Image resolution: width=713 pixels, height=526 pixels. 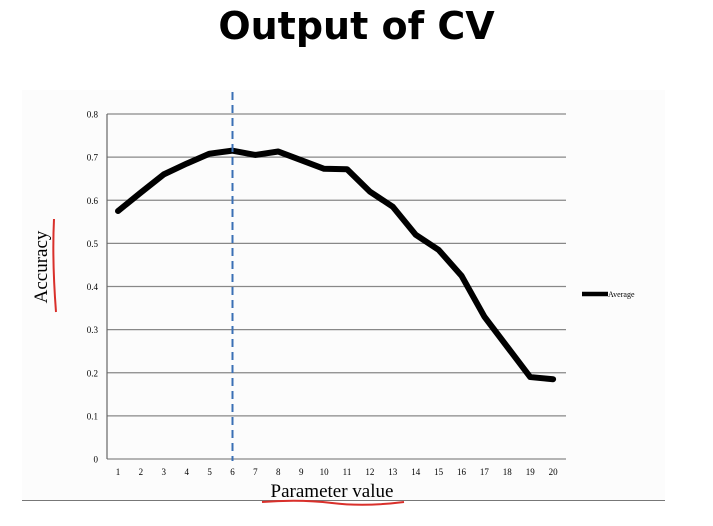 What do you see at coordinates (255, 472) in the screenshot?
I see `x-tick-label: 7` at bounding box center [255, 472].